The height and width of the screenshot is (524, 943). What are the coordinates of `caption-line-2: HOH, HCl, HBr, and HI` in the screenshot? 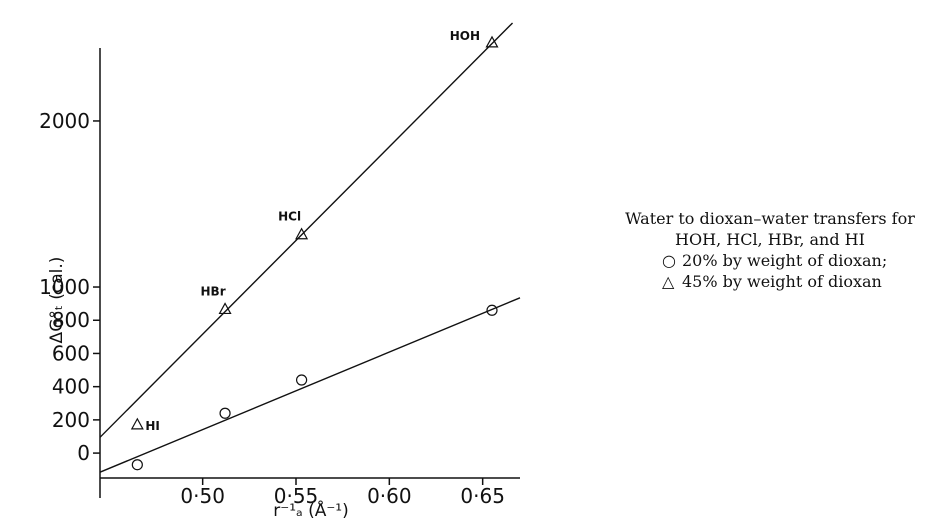 It's located at (770, 239).